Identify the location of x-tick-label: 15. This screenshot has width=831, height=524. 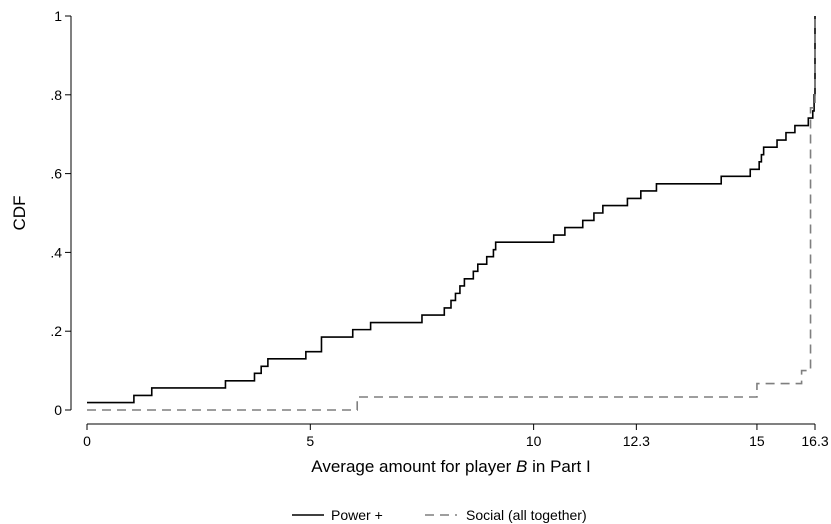
(757, 441).